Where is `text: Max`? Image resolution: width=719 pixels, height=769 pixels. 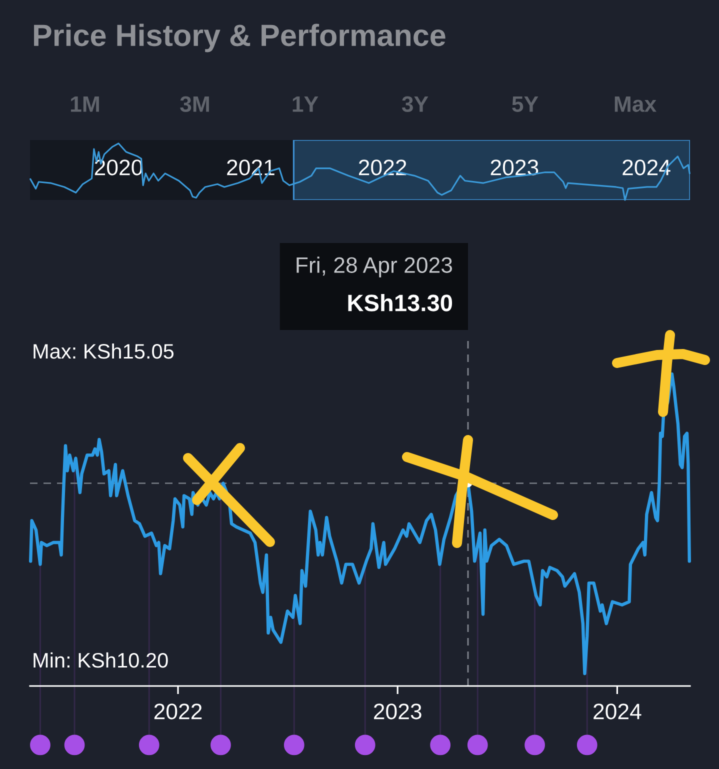 text: Max is located at coordinates (635, 104).